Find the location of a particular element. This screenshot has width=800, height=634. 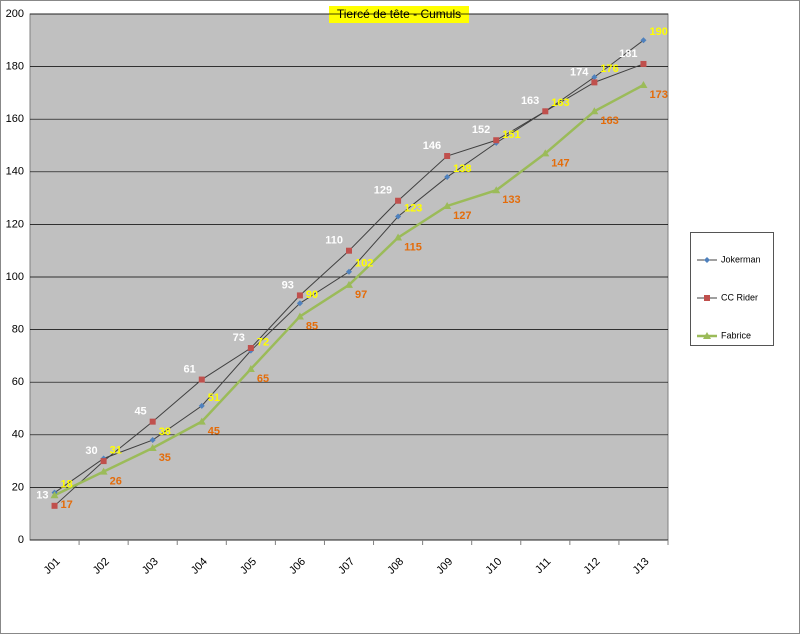

title-background is located at coordinates (399, 14).